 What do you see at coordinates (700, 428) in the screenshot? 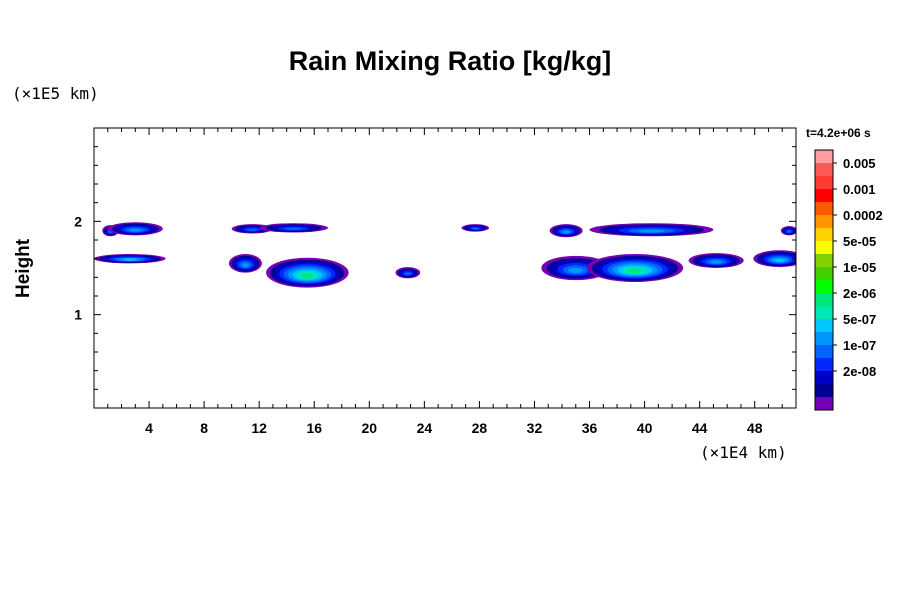
I see `x-tick-label: 44` at bounding box center [700, 428].